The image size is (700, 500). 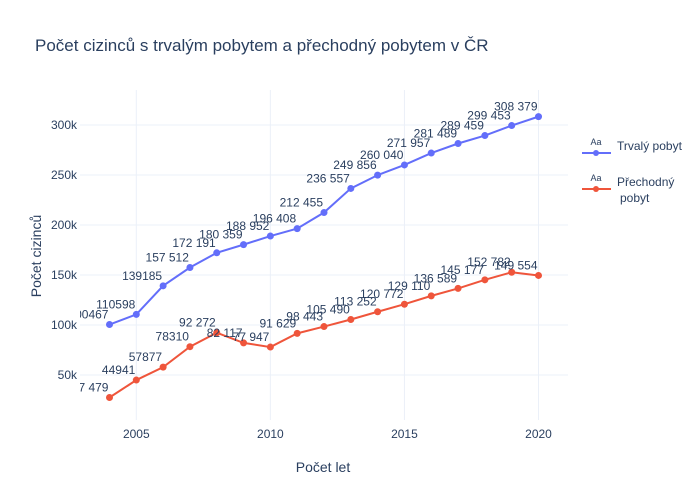 What do you see at coordinates (650, 146) in the screenshot?
I see `legend-label: Trvalý pobyt` at bounding box center [650, 146].